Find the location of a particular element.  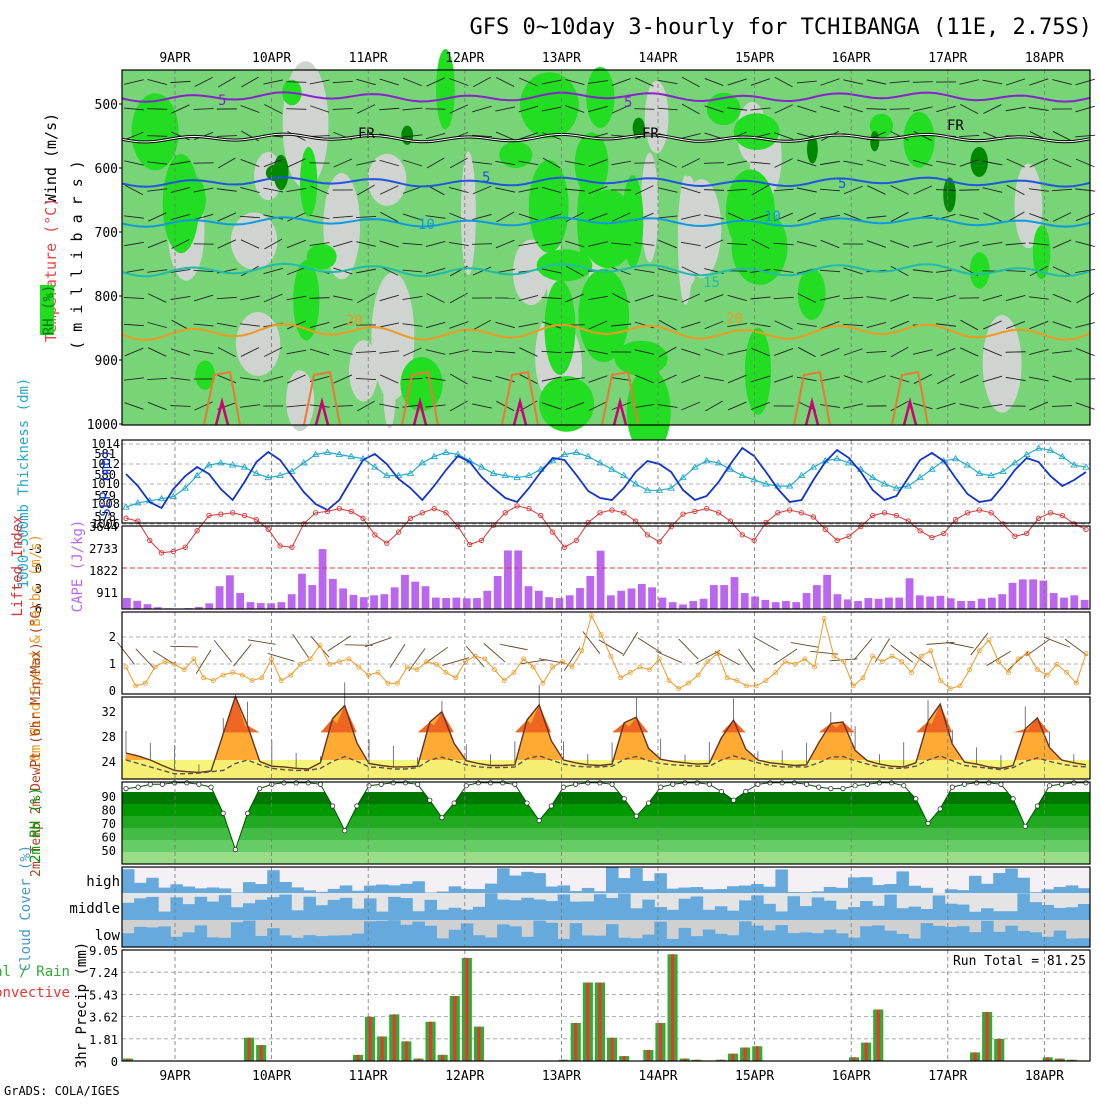

ylabel-precip-total: Total / Rain is located at coordinates (35, 972).